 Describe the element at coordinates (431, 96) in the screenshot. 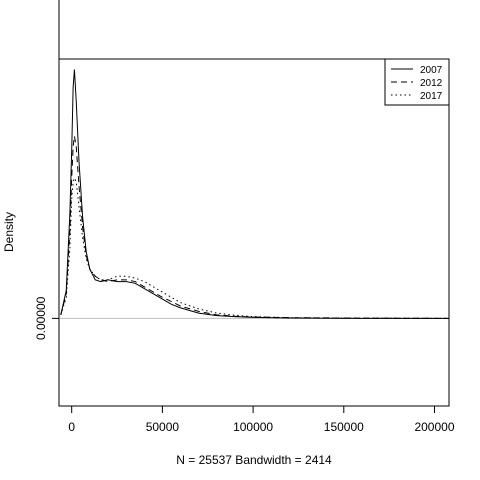

I see `legend-label-2017: 2017` at that location.